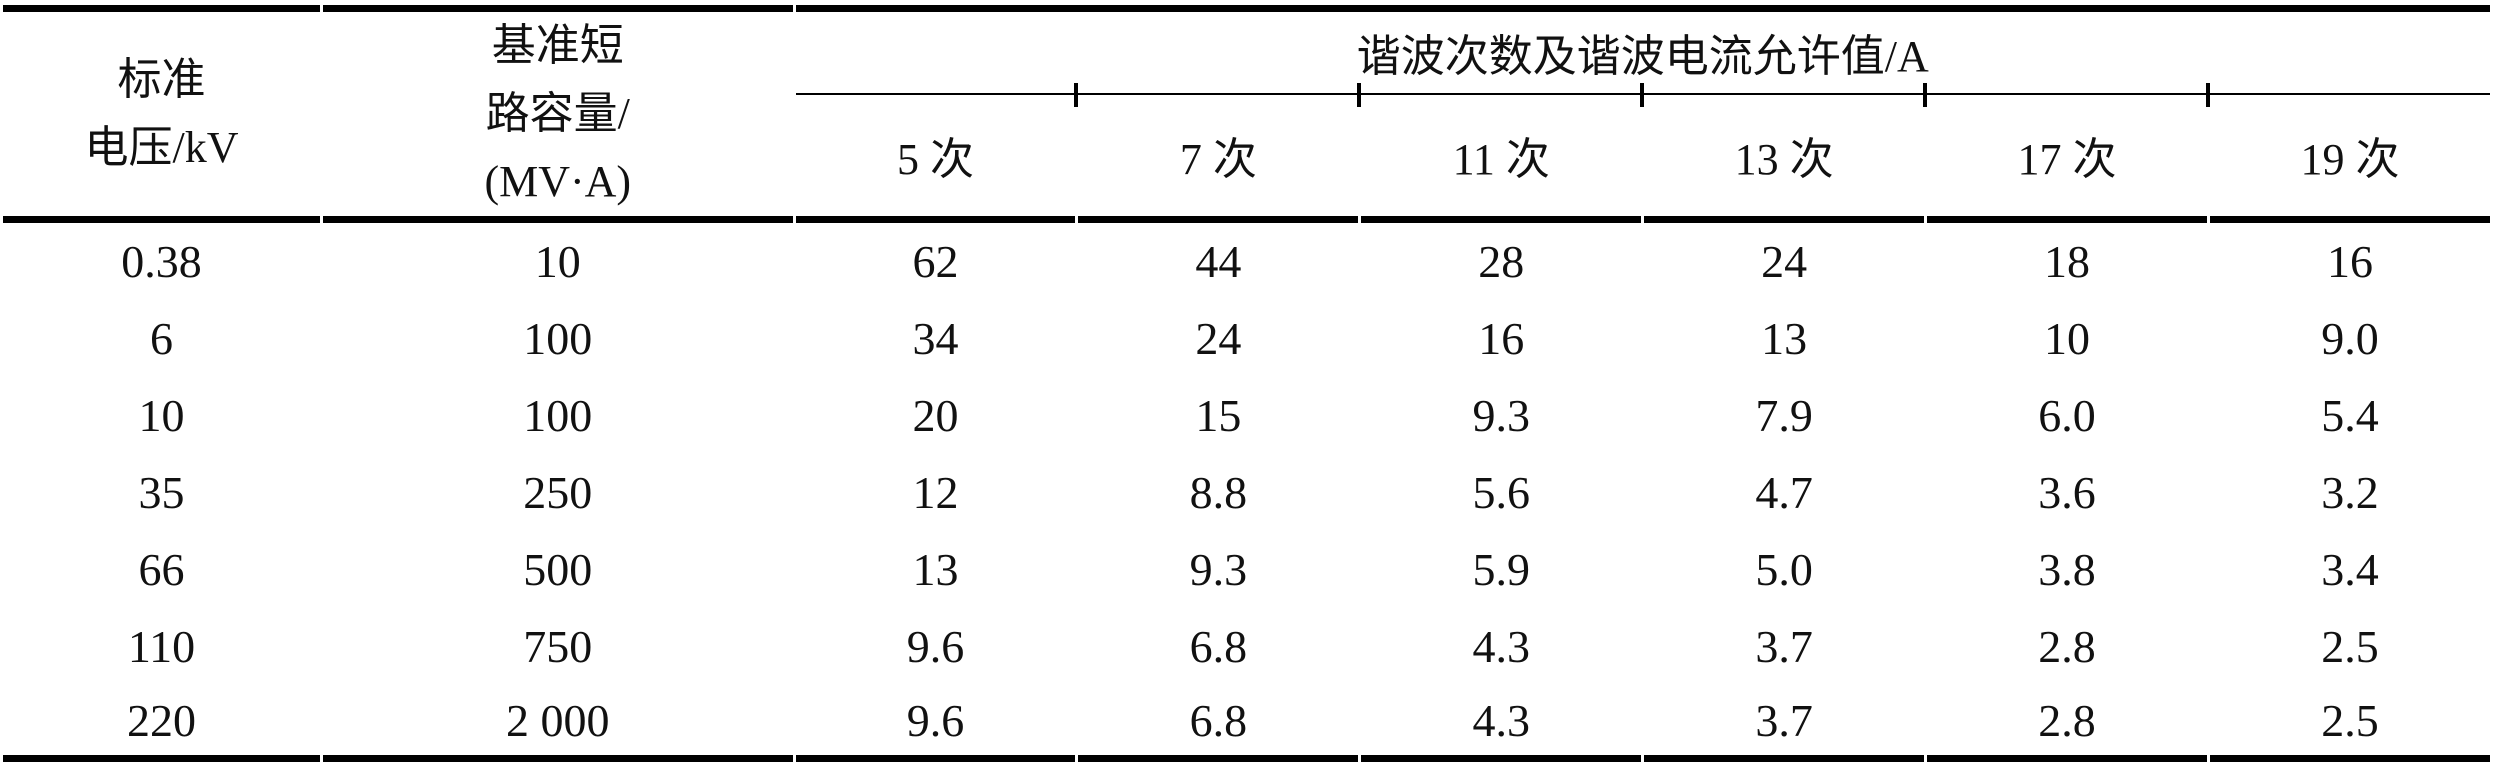 Image resolution: width=2493 pixels, height=764 pixels. I want to click on cell-voltage: 35, so click(161, 492).